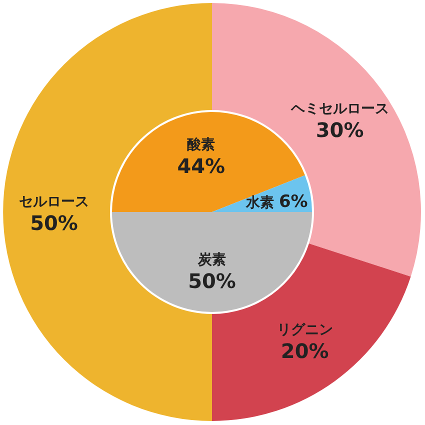 The width and height of the screenshot is (425, 425). What do you see at coordinates (293, 202) in the screenshot?
I see `data-label: 6%` at bounding box center [293, 202].